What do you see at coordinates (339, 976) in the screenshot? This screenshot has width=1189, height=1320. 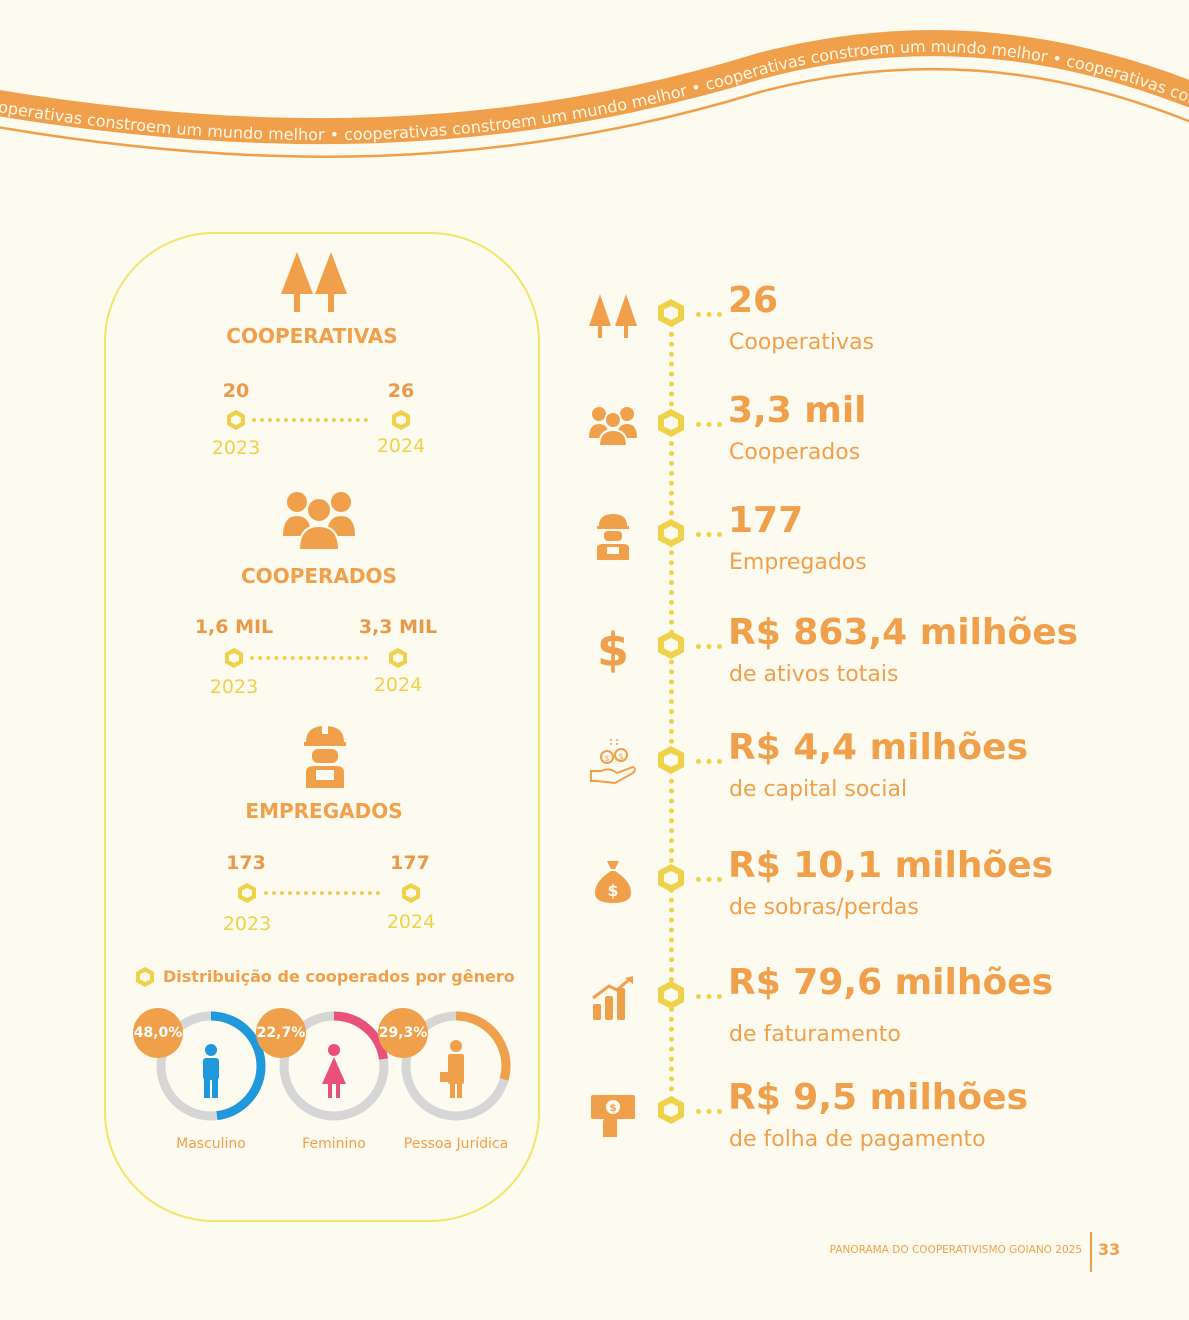 I see `gender-title: Distribuição de cooperados por gênero` at bounding box center [339, 976].